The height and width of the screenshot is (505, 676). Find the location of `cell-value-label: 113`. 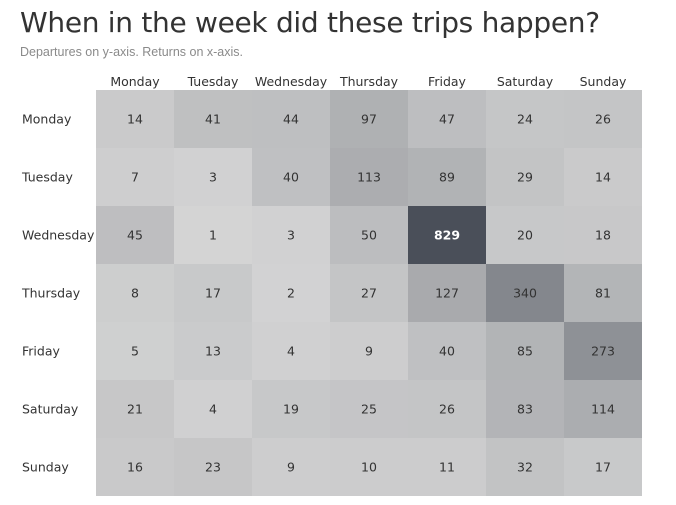

cell-value-label: 113 is located at coordinates (369, 177).